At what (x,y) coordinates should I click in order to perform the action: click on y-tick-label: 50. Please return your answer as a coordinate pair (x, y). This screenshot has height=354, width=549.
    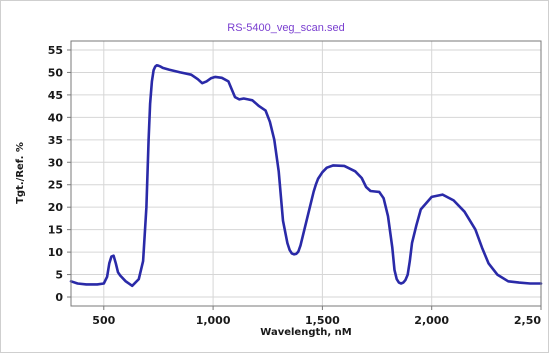
    Looking at the image, I should click on (56, 72).